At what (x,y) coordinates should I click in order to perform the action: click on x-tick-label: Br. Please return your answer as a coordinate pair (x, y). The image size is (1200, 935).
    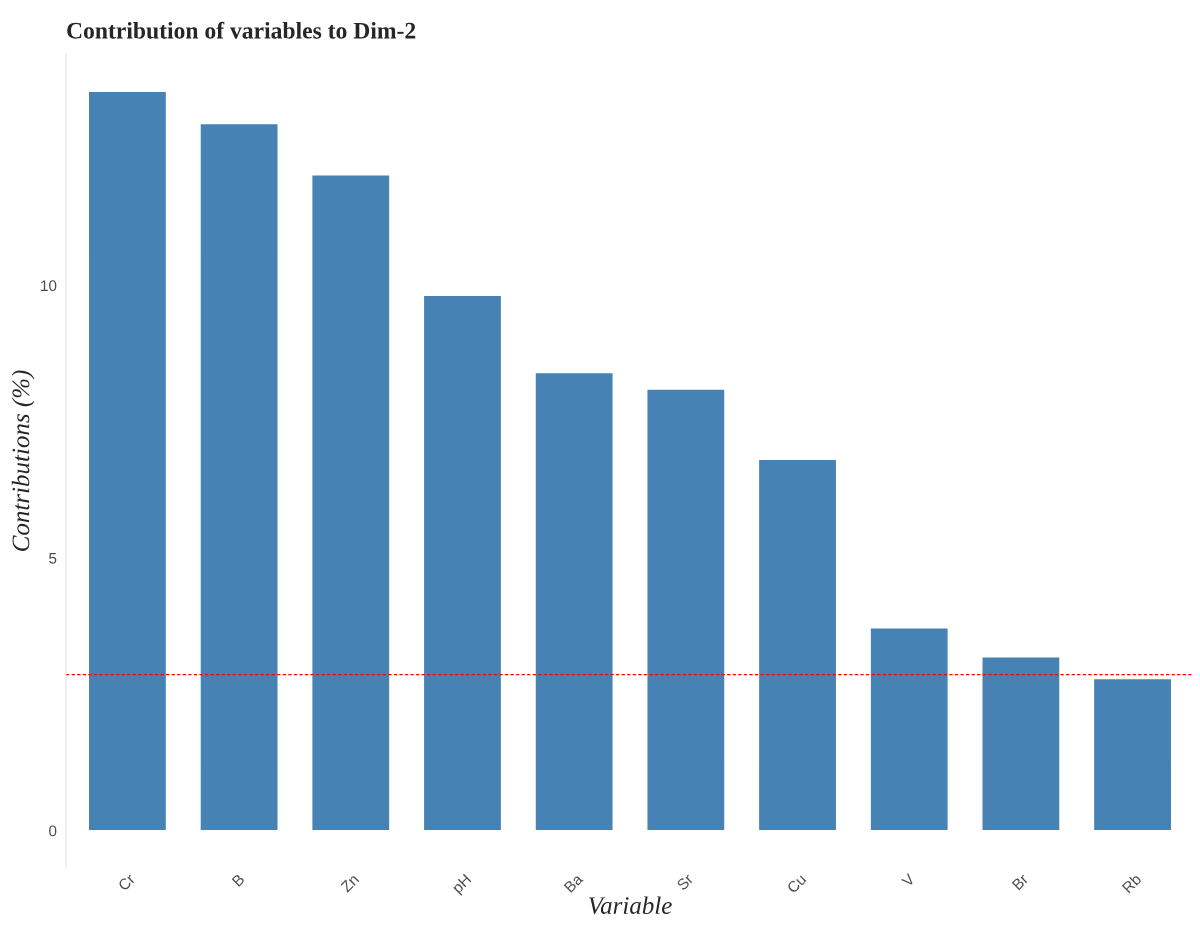
    Looking at the image, I should click on (1020, 882).